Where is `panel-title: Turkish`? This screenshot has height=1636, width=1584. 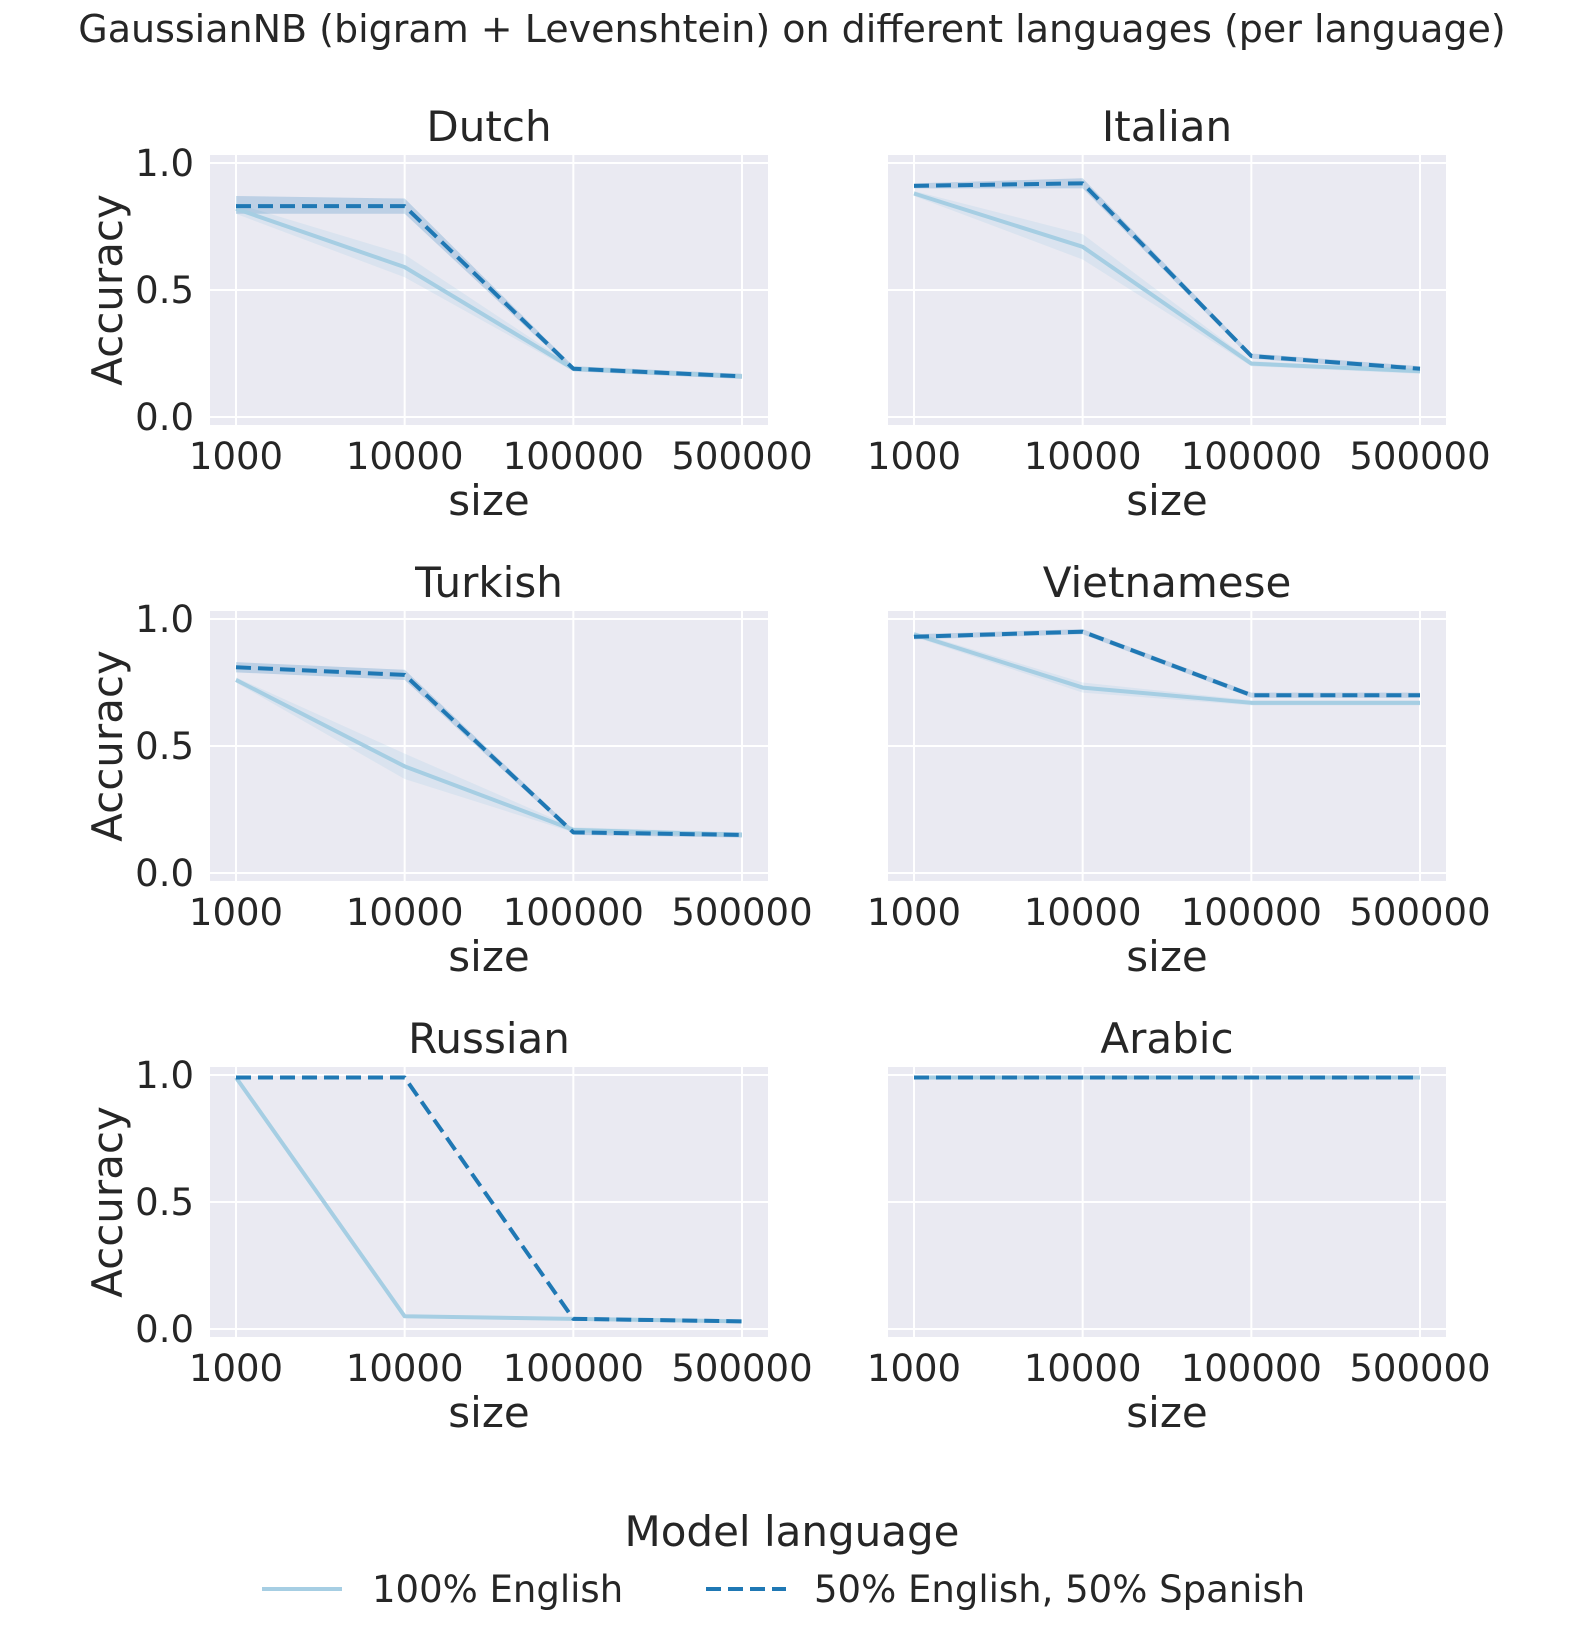 panel-title: Turkish is located at coordinates (488, 582).